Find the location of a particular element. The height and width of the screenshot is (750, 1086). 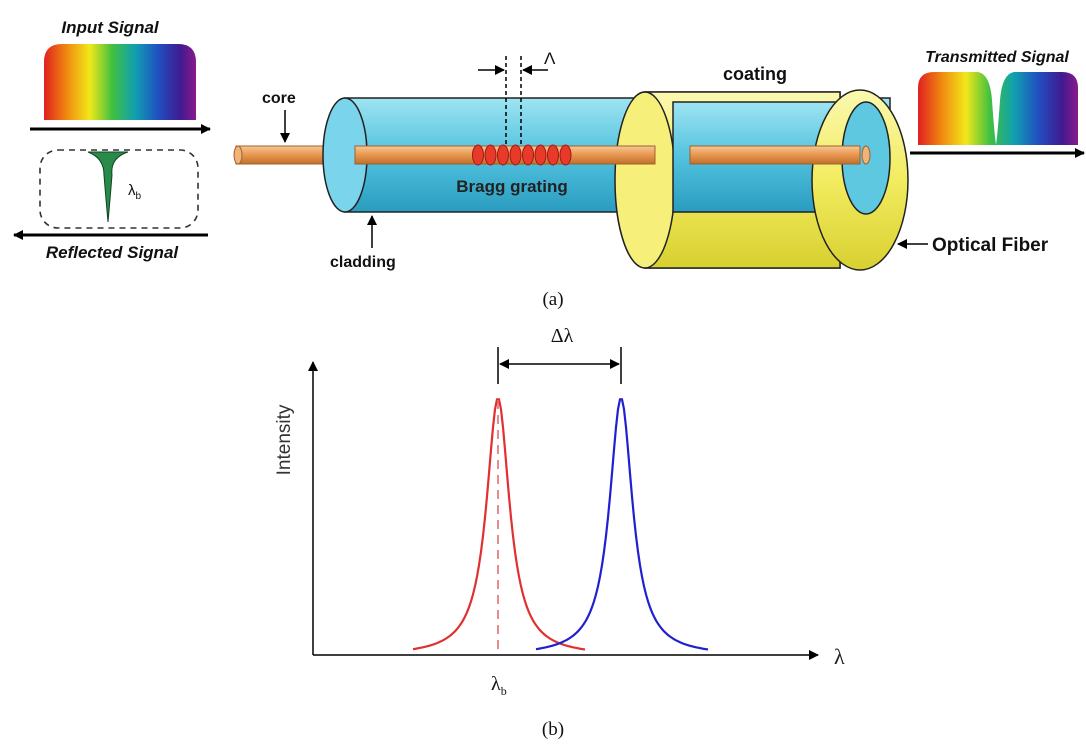

reflected-lambda: λb is located at coordinates (135, 192).